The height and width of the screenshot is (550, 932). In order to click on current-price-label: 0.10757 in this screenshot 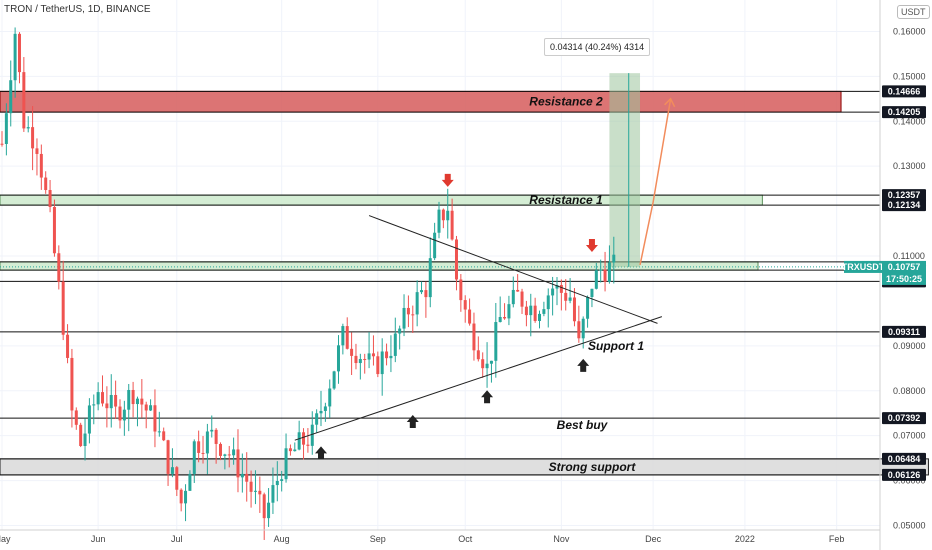, I will do `click(904, 267)`.